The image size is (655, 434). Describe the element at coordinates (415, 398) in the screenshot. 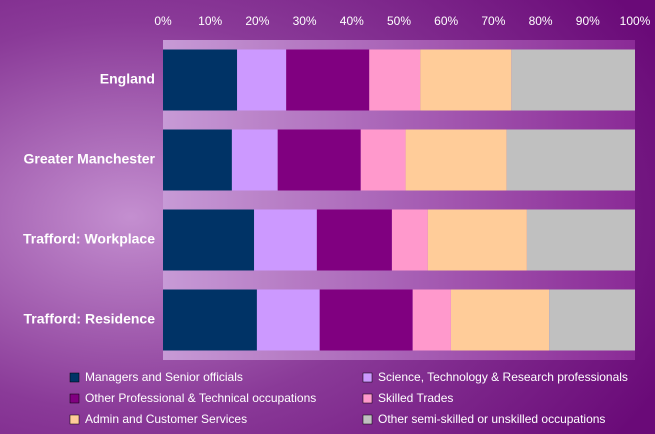

I see `legend-label: Skilled Trades` at that location.